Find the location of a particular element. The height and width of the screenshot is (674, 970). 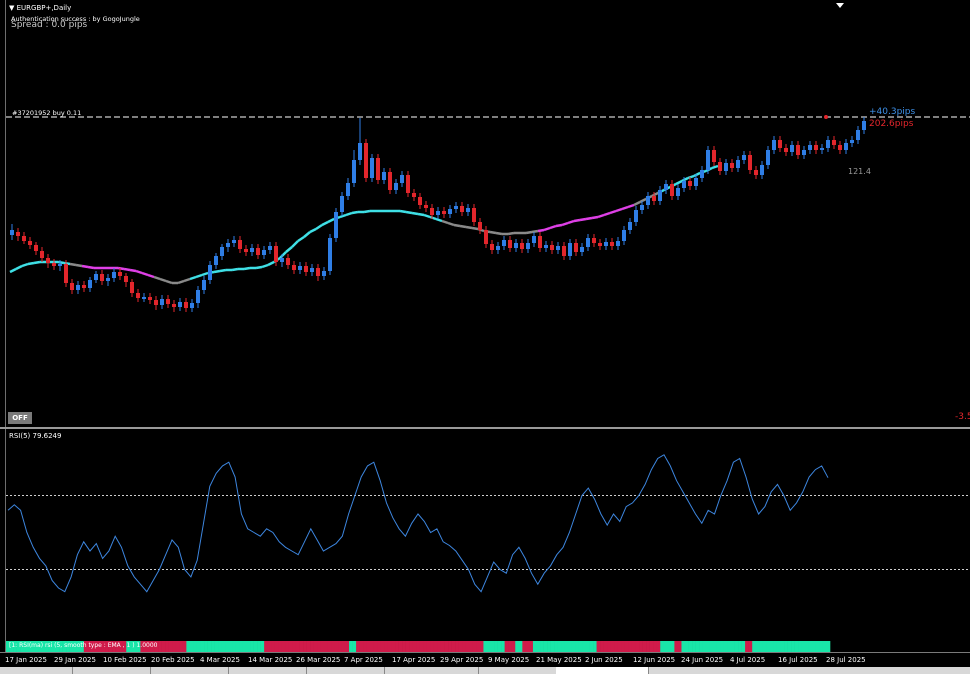

off-button: OFF is located at coordinates (20, 418).